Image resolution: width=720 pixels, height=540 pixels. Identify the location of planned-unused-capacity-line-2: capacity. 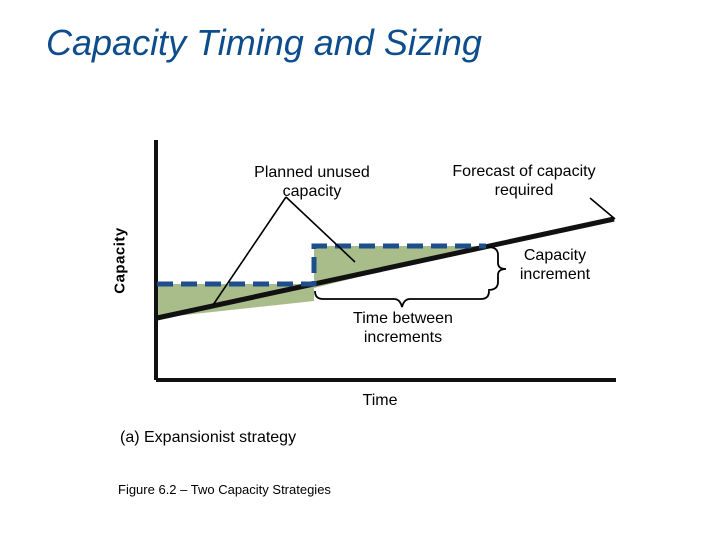
(312, 191).